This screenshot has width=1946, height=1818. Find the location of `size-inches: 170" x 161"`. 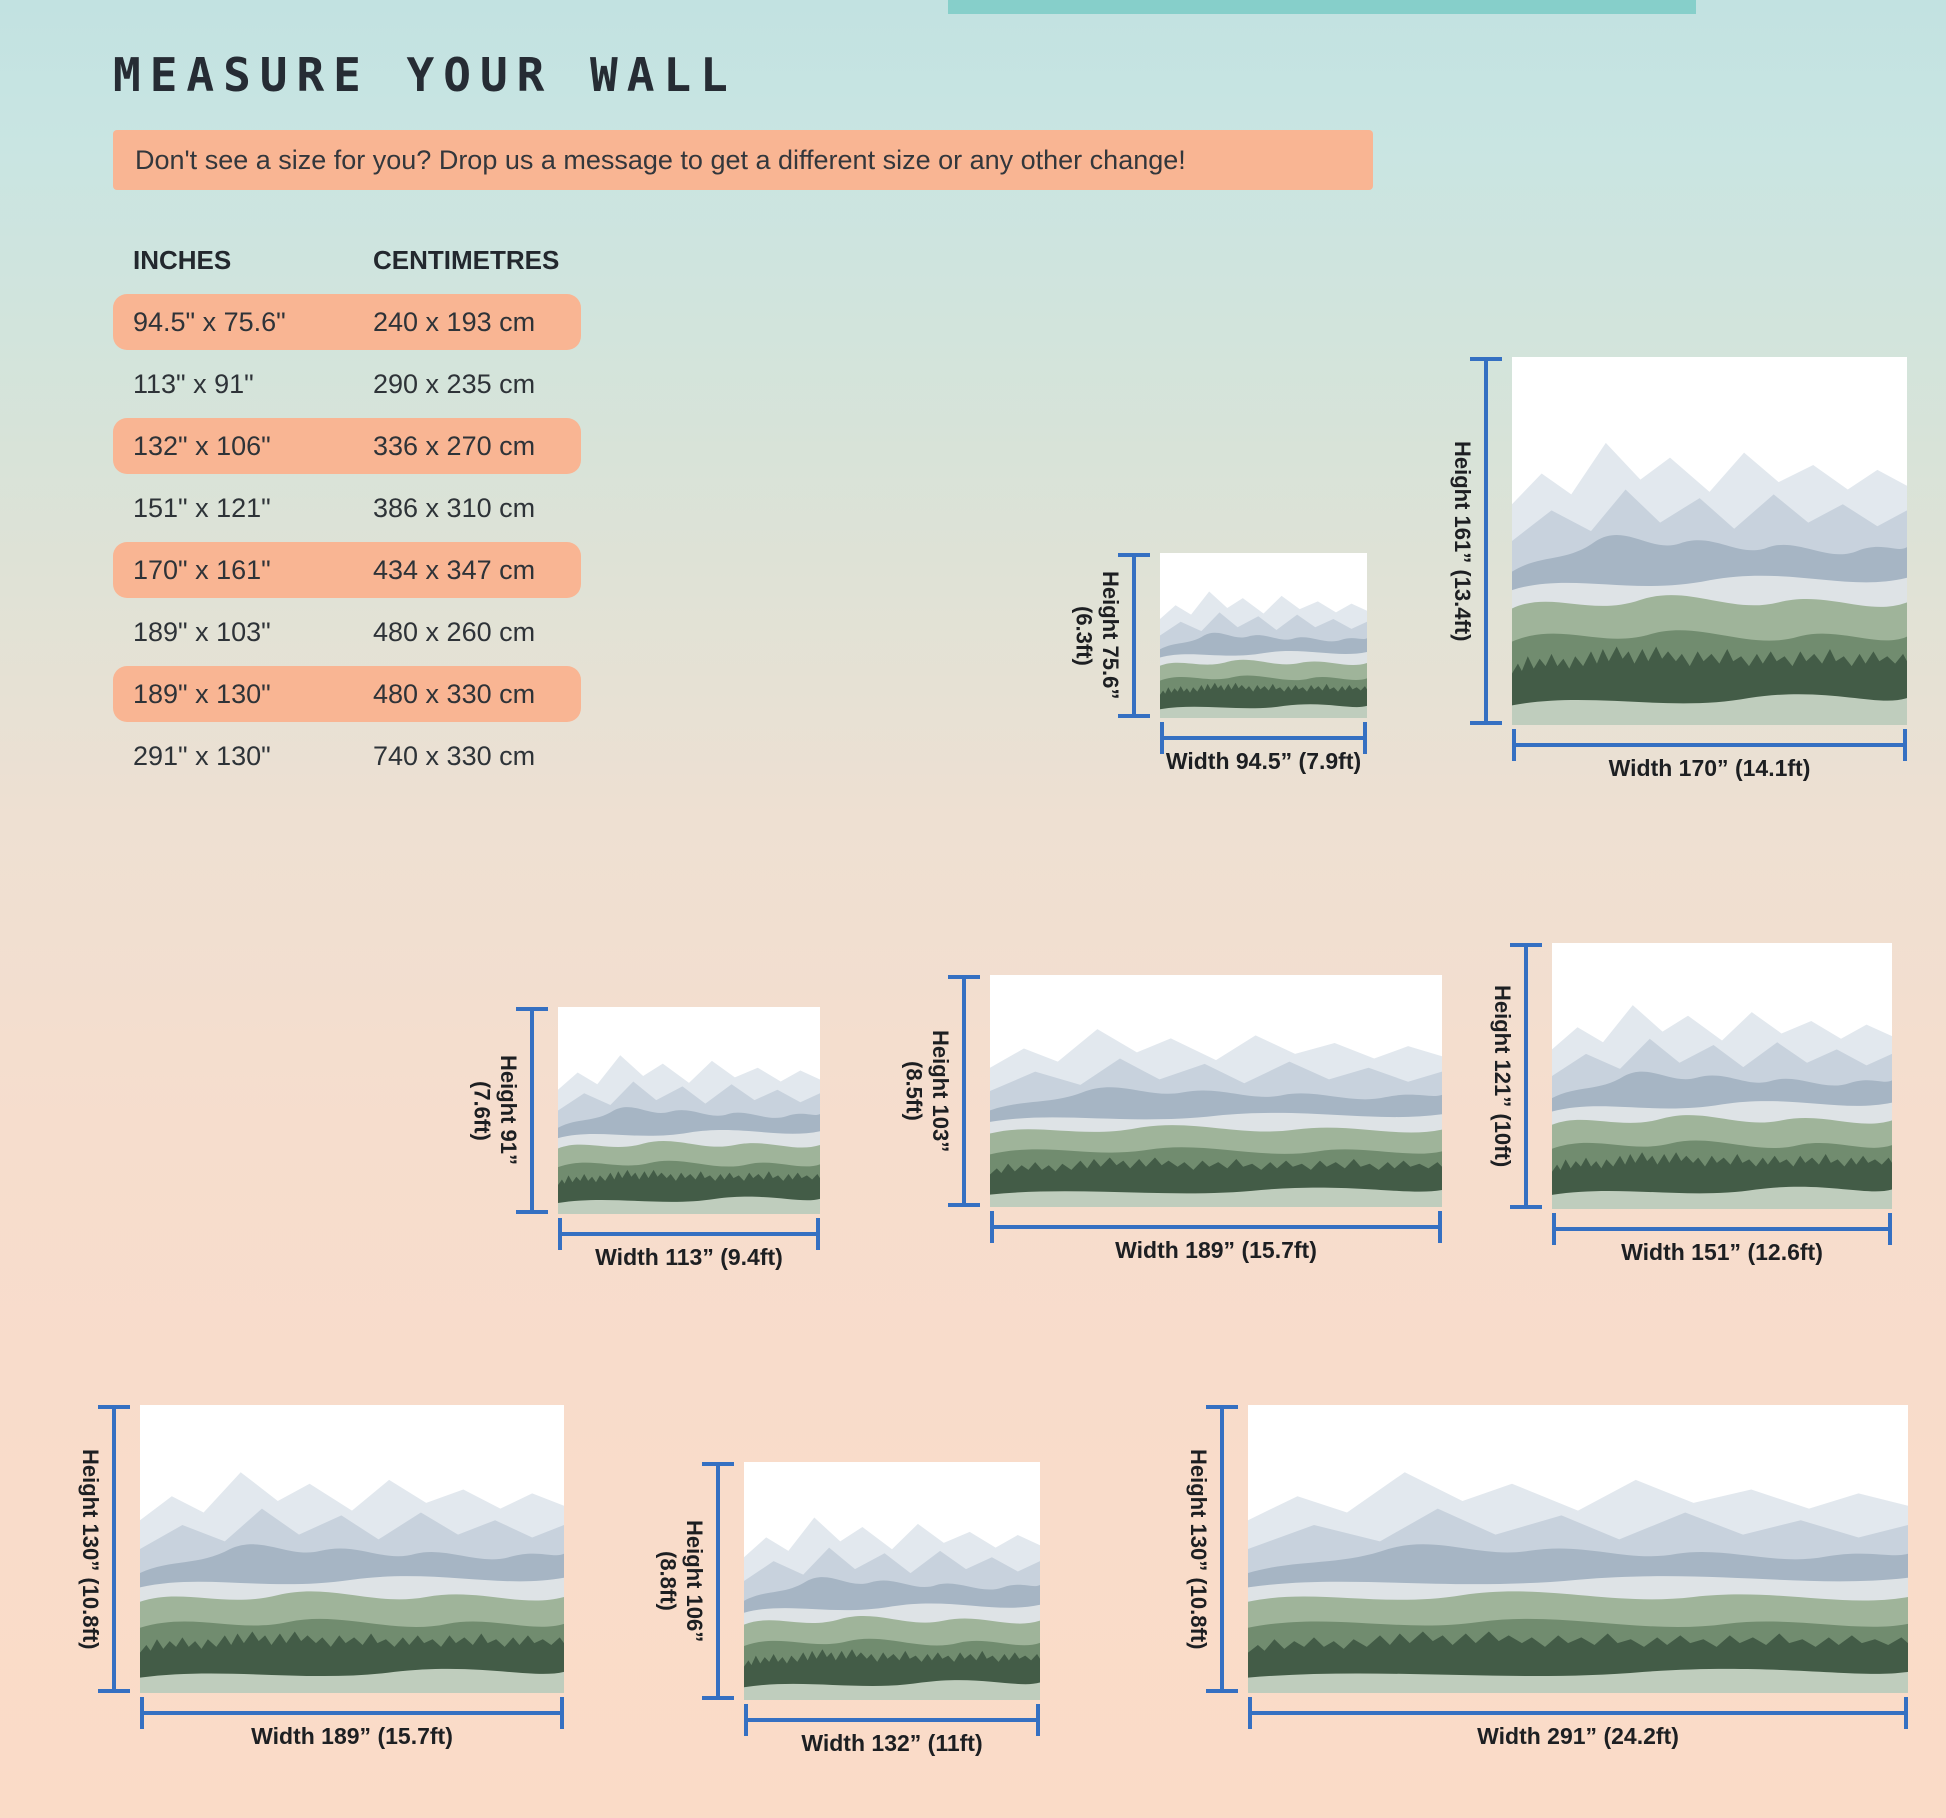

size-inches: 170" x 161" is located at coordinates (202, 569).